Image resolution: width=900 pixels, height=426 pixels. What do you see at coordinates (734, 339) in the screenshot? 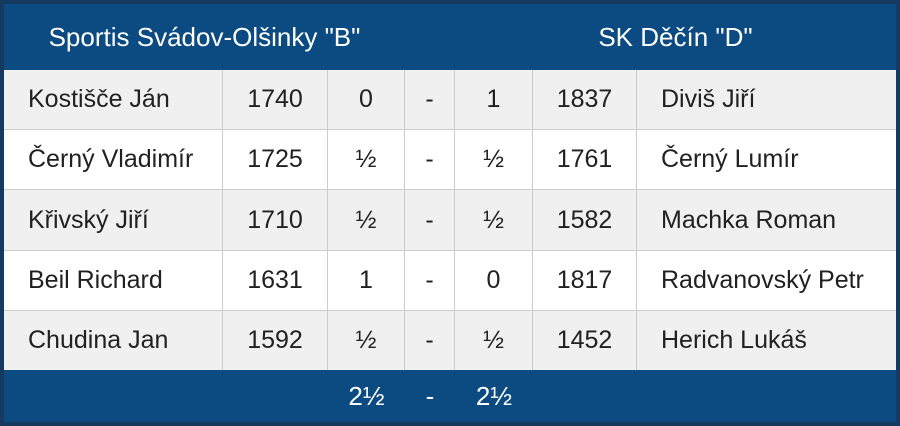
I see `away-player-name: Herich Lukáš` at bounding box center [734, 339].